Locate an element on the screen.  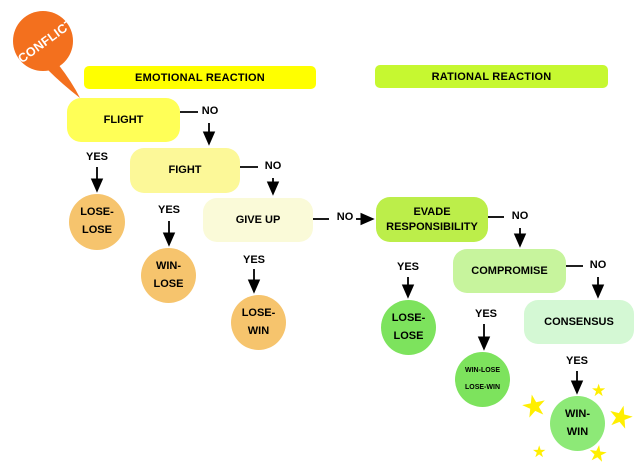
outcome-circle-winlose-losewin: WIN-LOSE LOSE-WIN is located at coordinates (482, 379).